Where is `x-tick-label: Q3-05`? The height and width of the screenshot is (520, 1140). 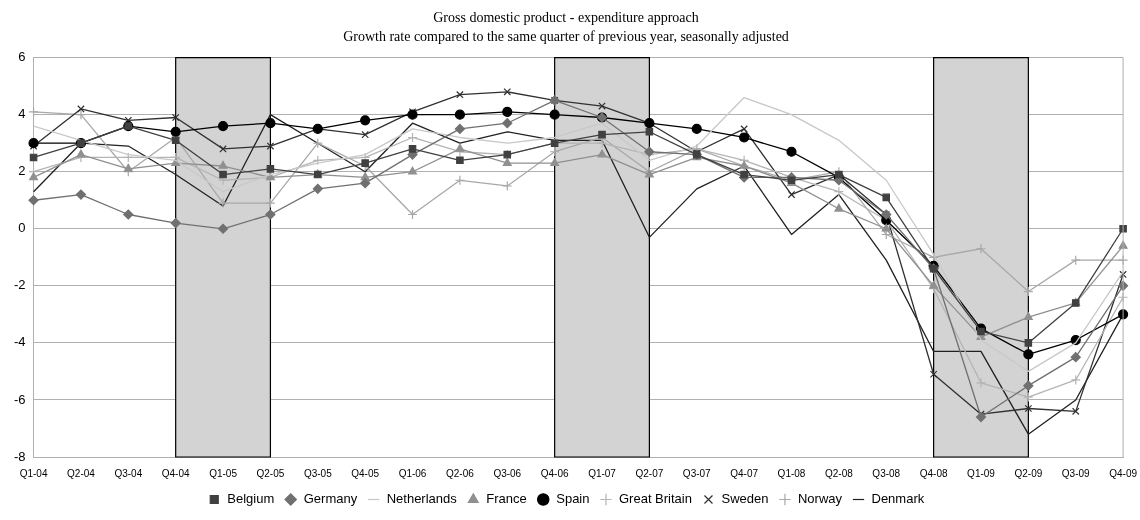 x-tick-label: Q3-05 is located at coordinates (318, 473).